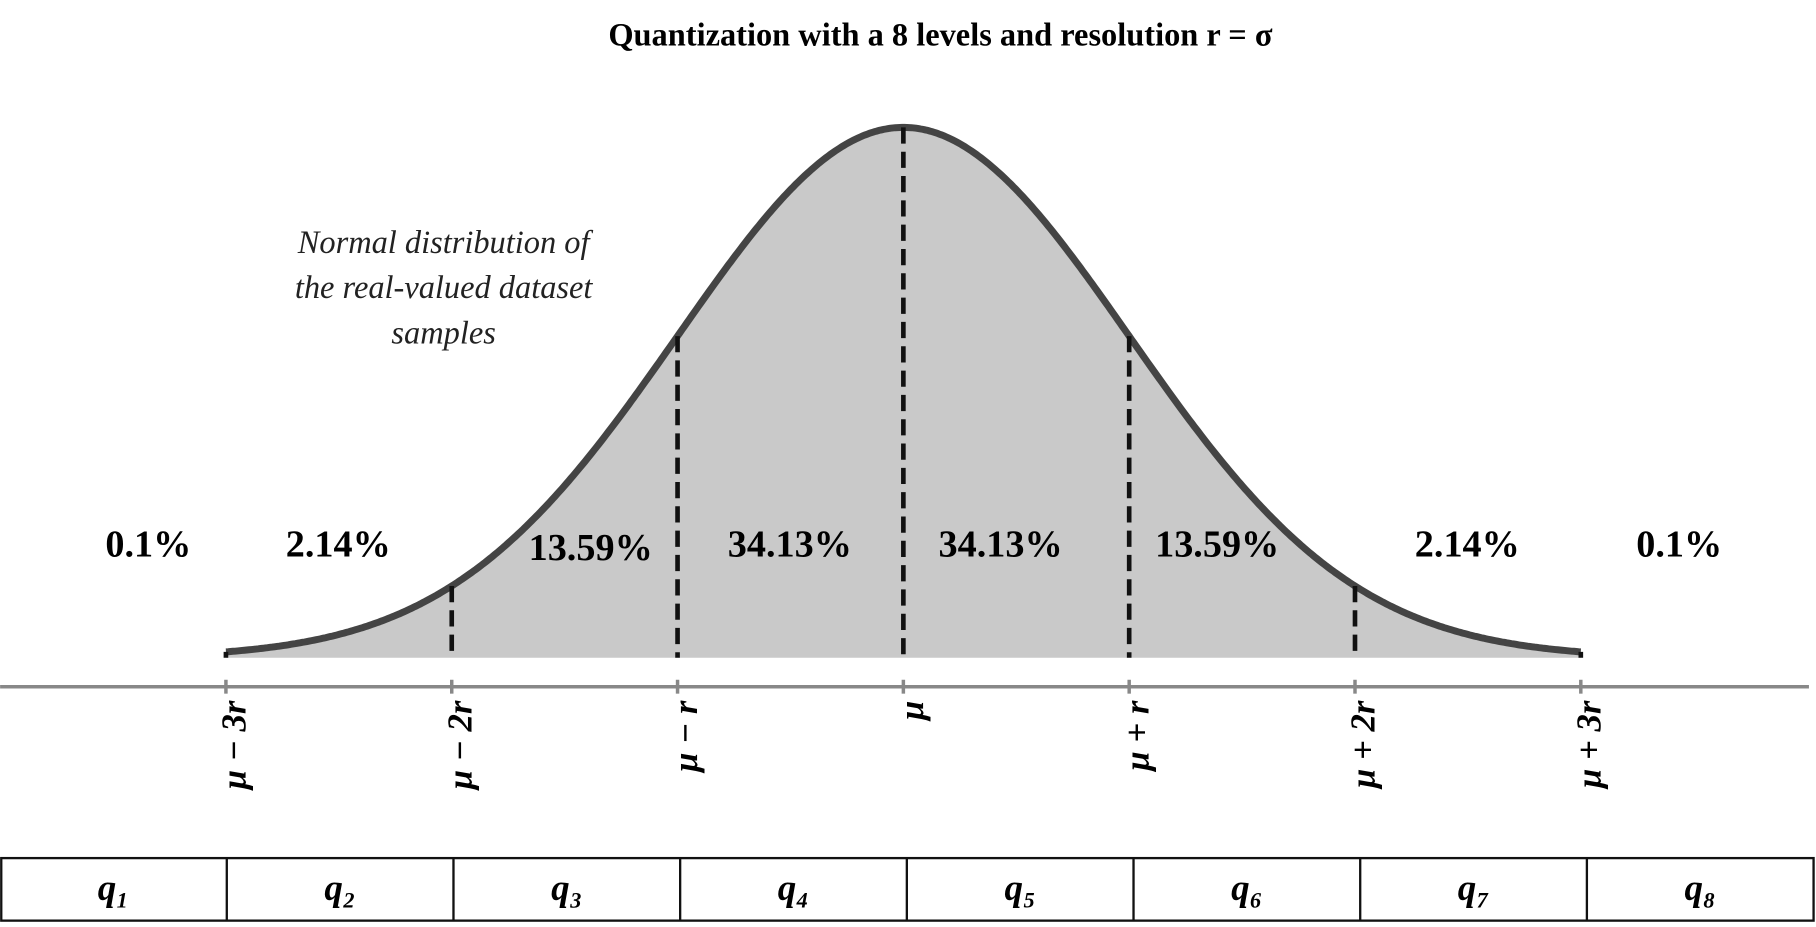 Image resolution: width=1816 pixels, height=927 pixels. Describe the element at coordinates (1700, 888) in the screenshot. I see `level-label: q₈` at that location.